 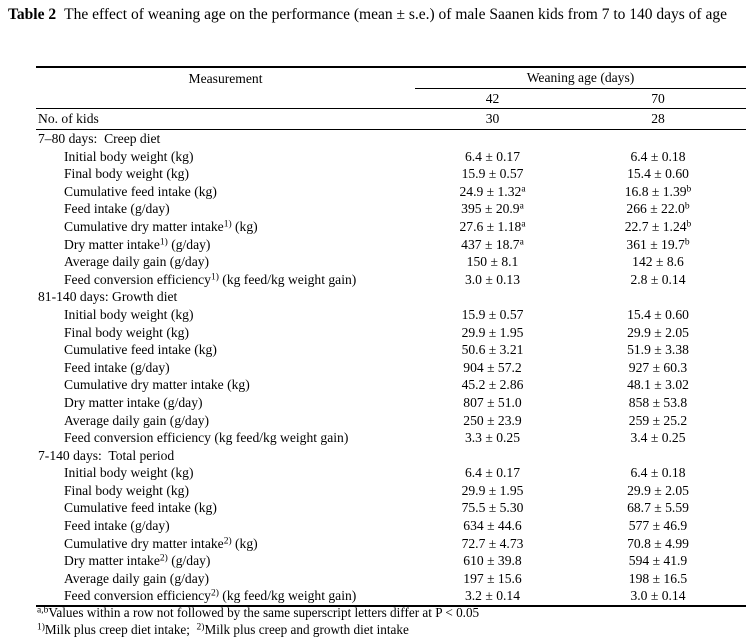 I want to click on measurement-label: Cumulative dry matter intake (kg), so click(x=225, y=385).